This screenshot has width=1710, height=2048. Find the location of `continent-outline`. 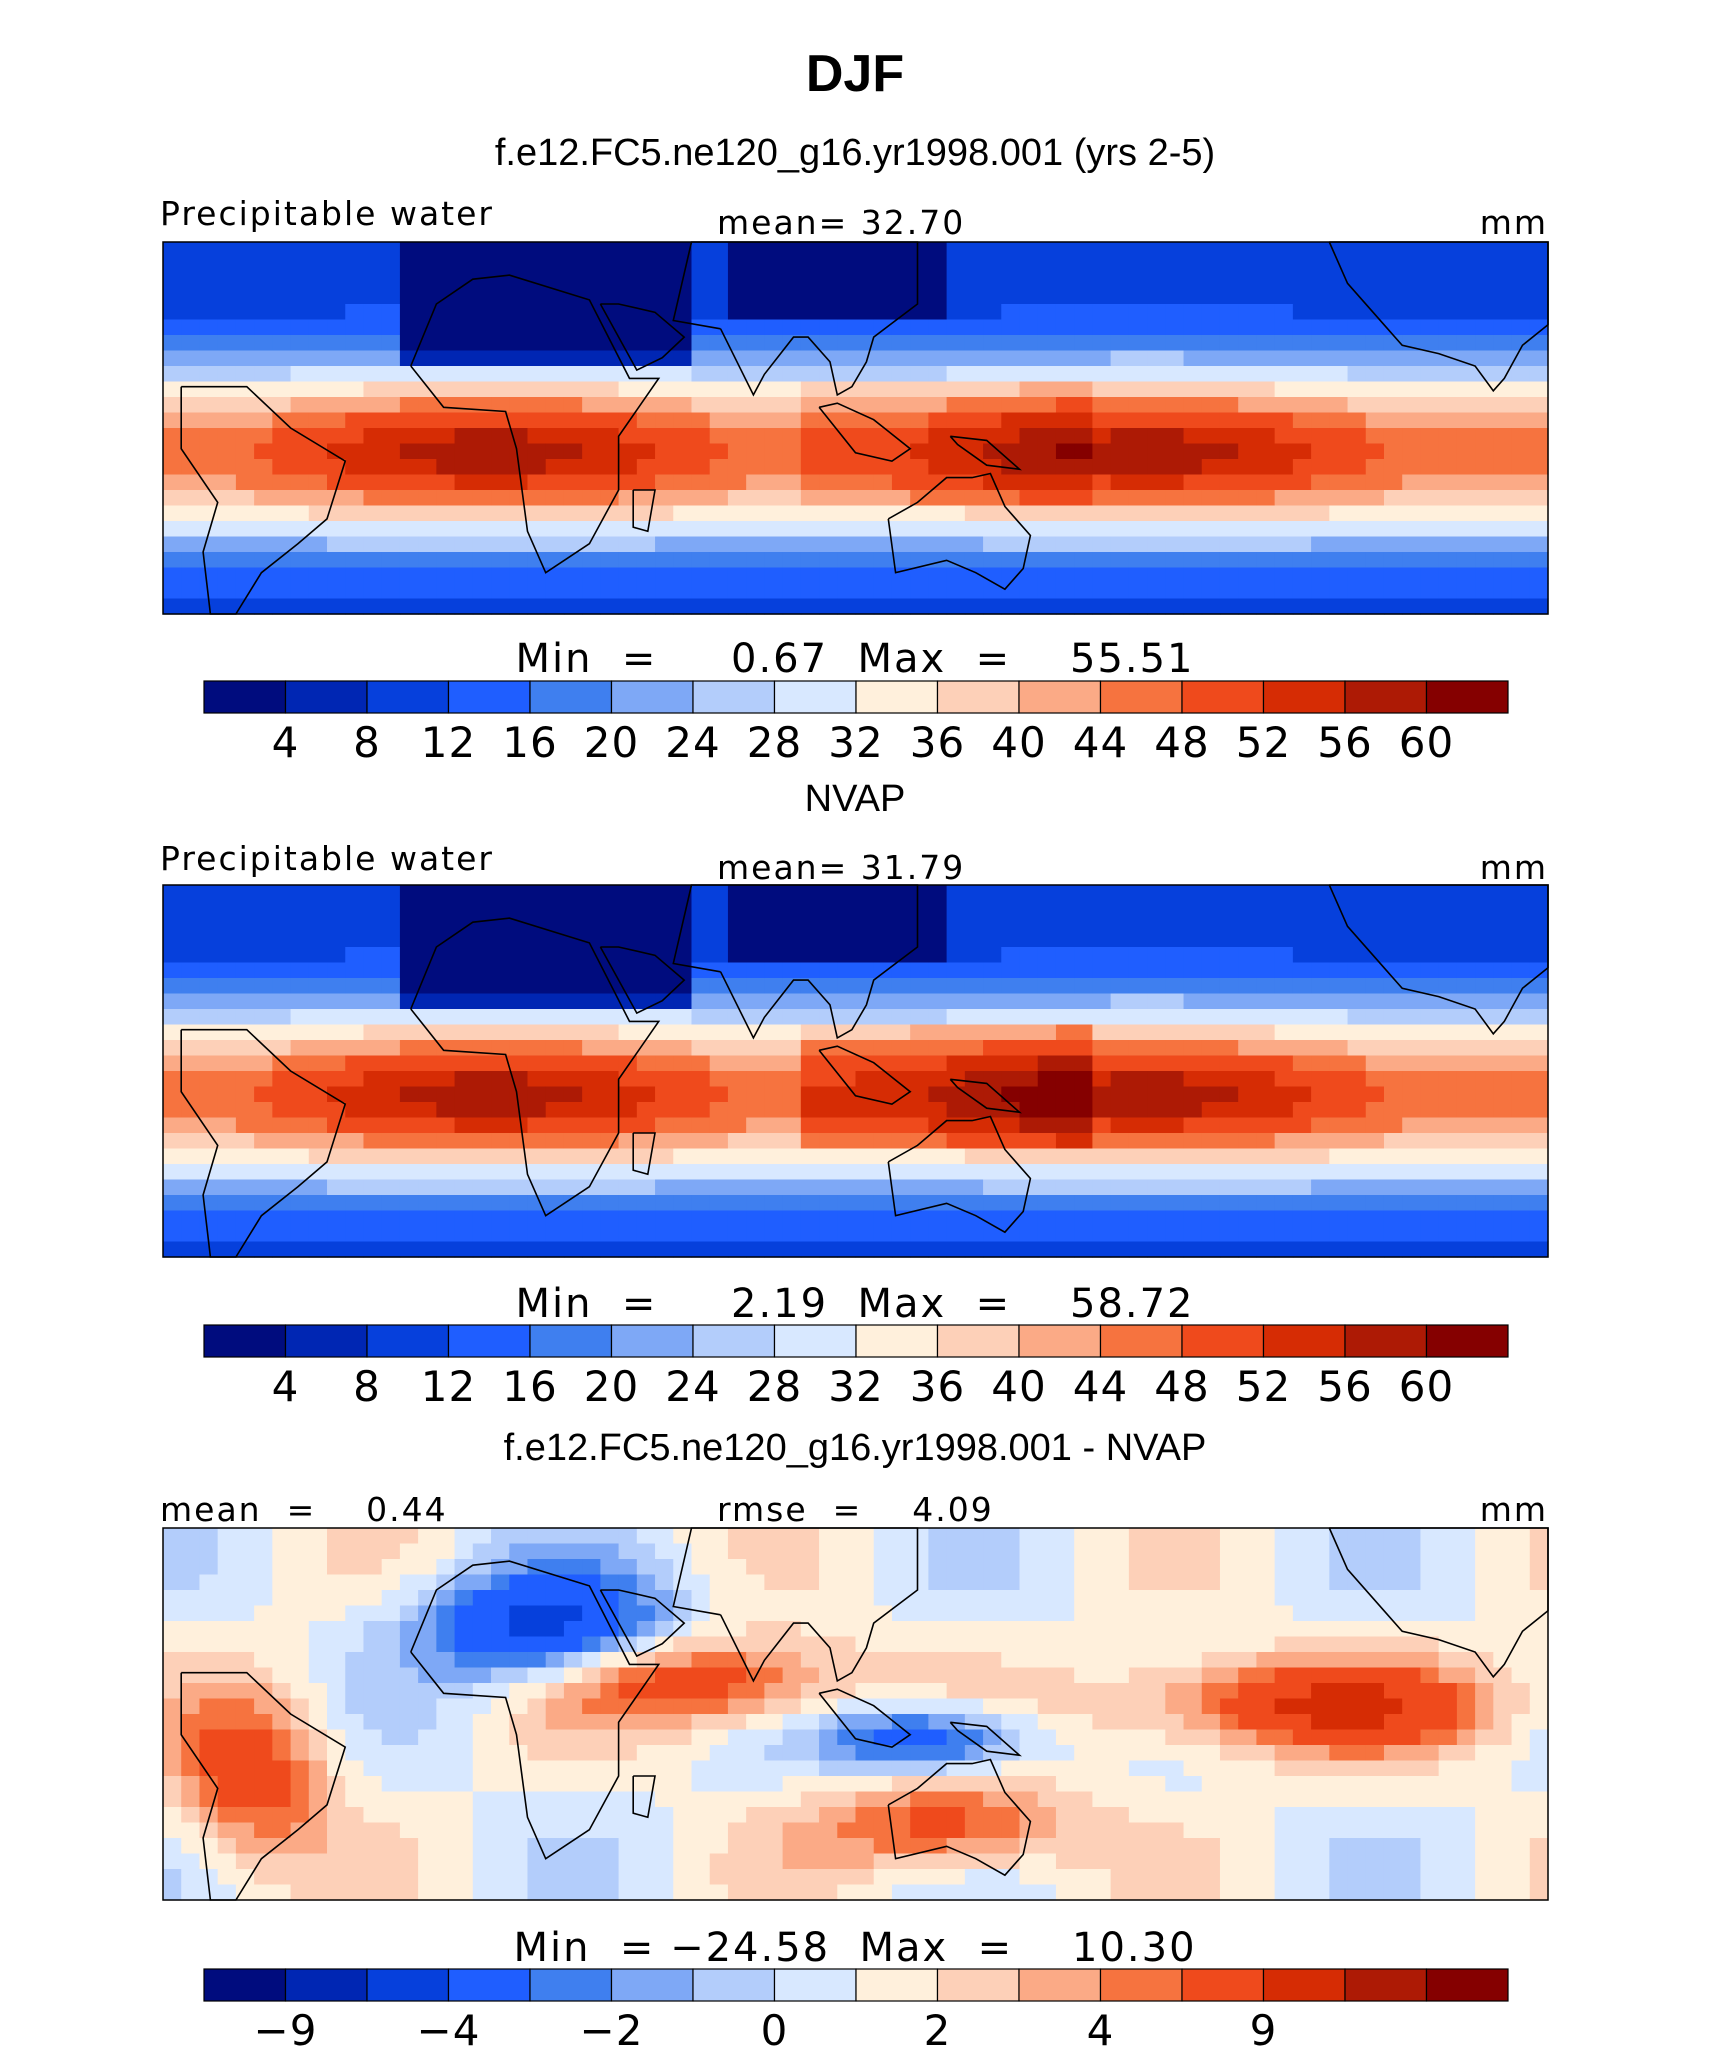

continent-outline is located at coordinates (644, 1154).